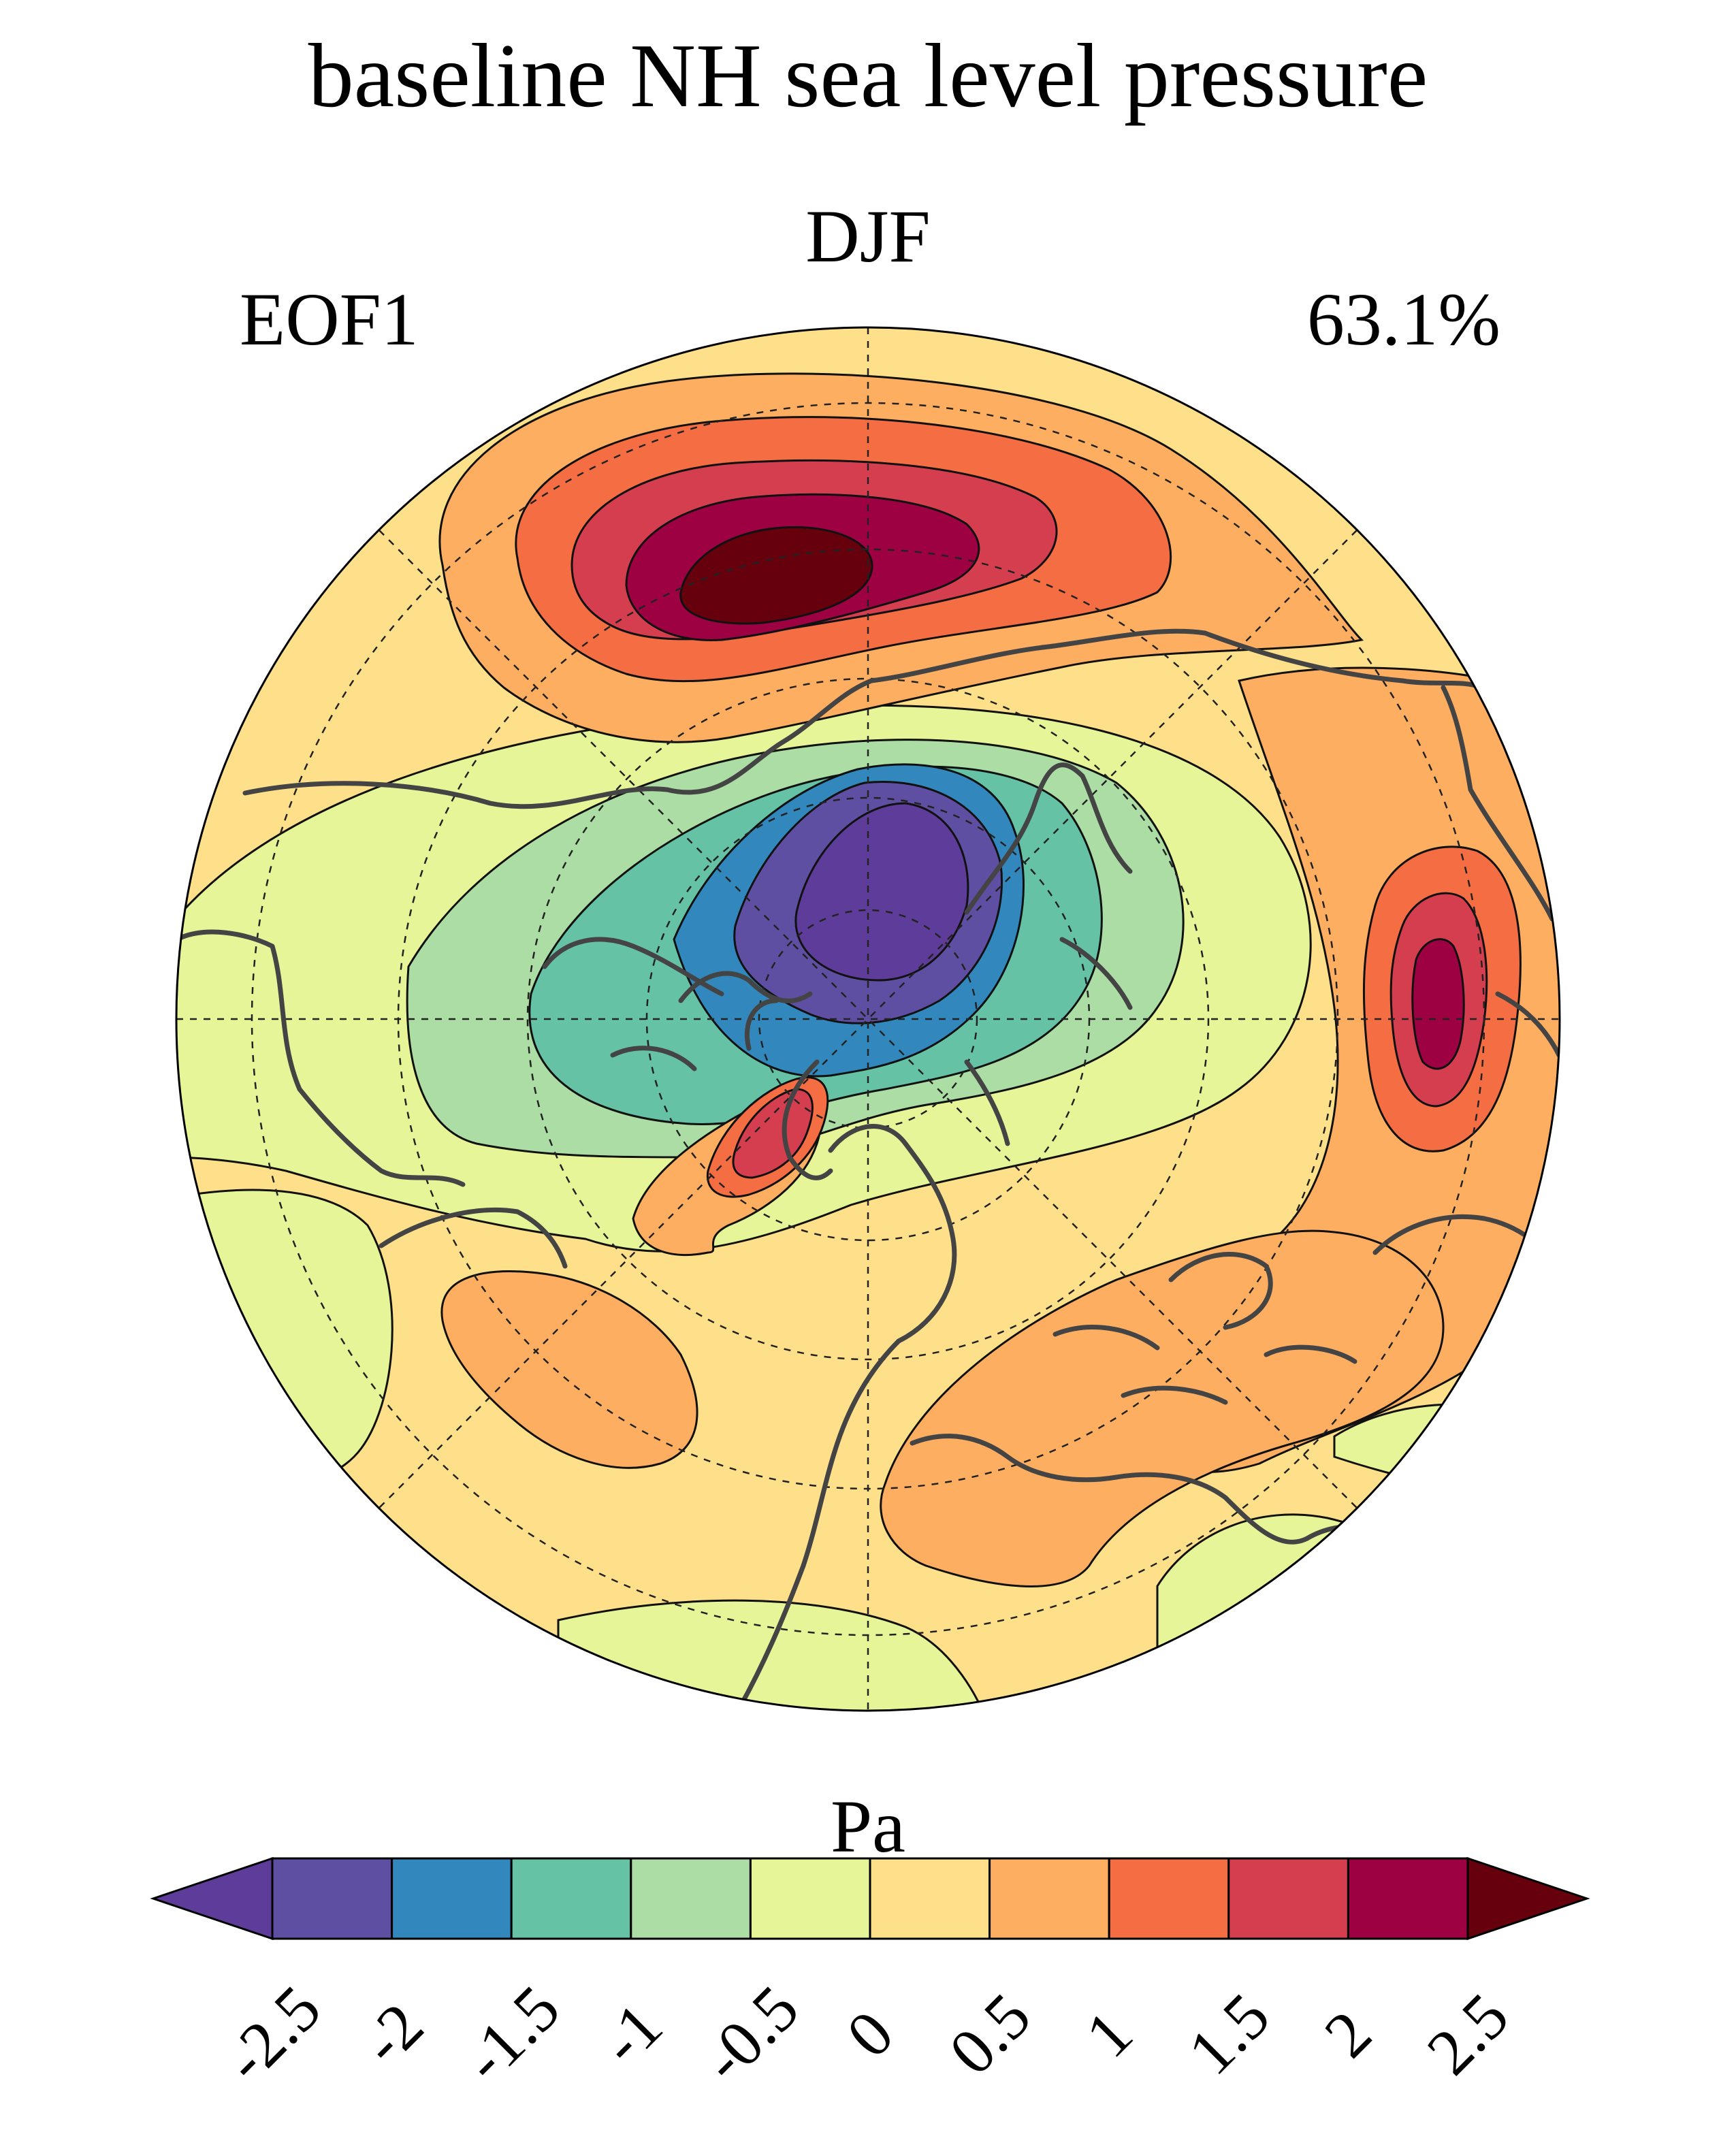 This screenshot has width=1736, height=2130. I want to click on figure-title: baseline NH sea level pressure, so click(868, 75).